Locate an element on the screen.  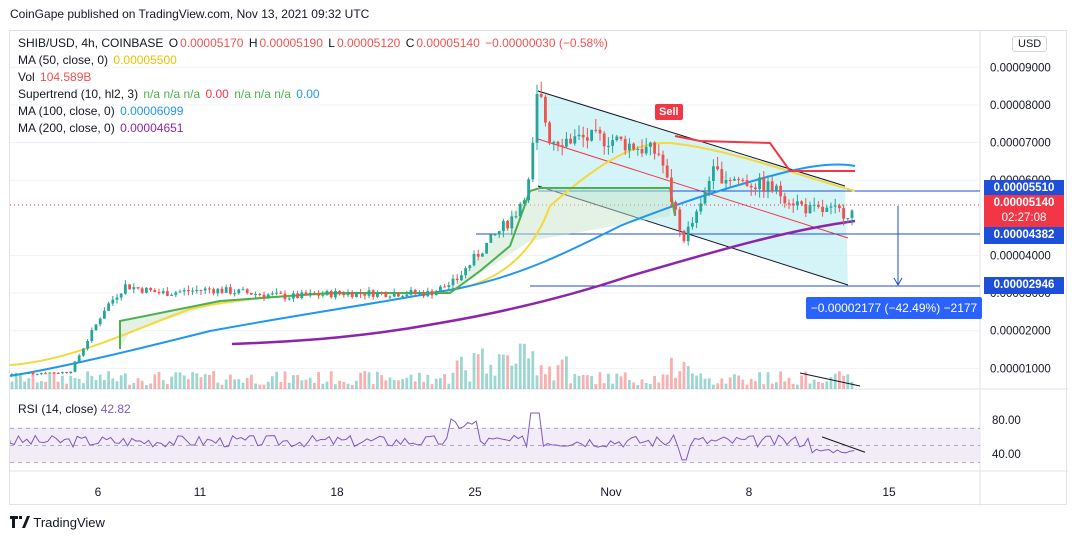
legend-ma100: MA (100, close, 0) 0.00006099 is located at coordinates (101, 111).